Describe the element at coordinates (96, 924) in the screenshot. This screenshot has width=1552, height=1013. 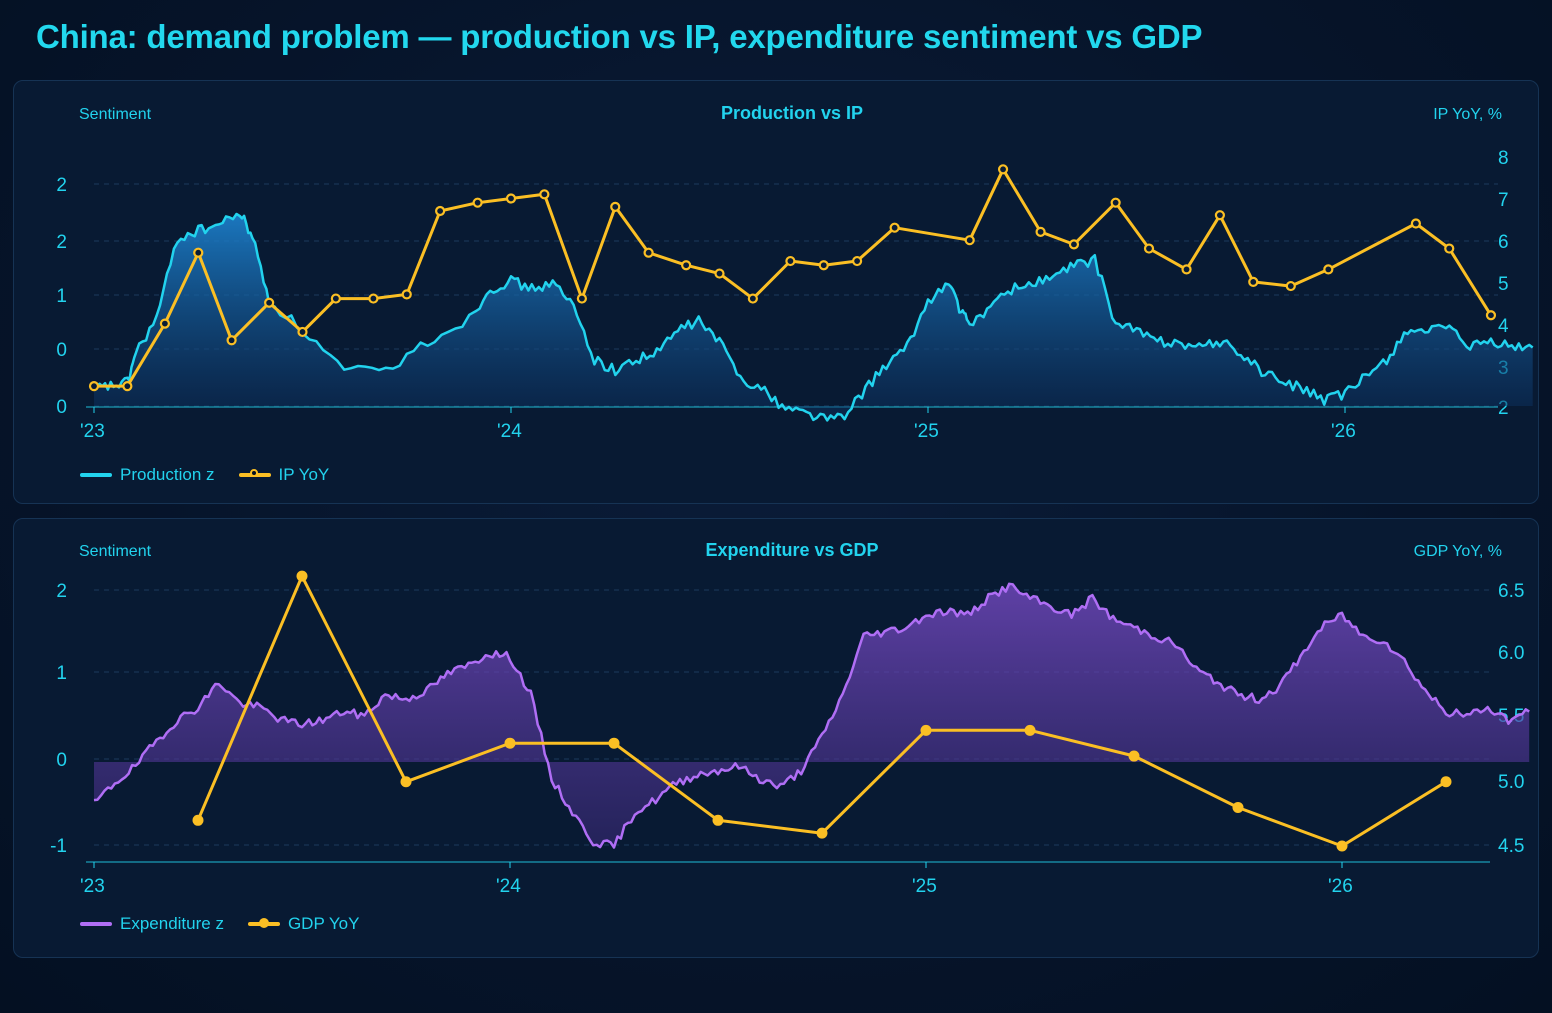
I see `expenditure-swatch` at that location.